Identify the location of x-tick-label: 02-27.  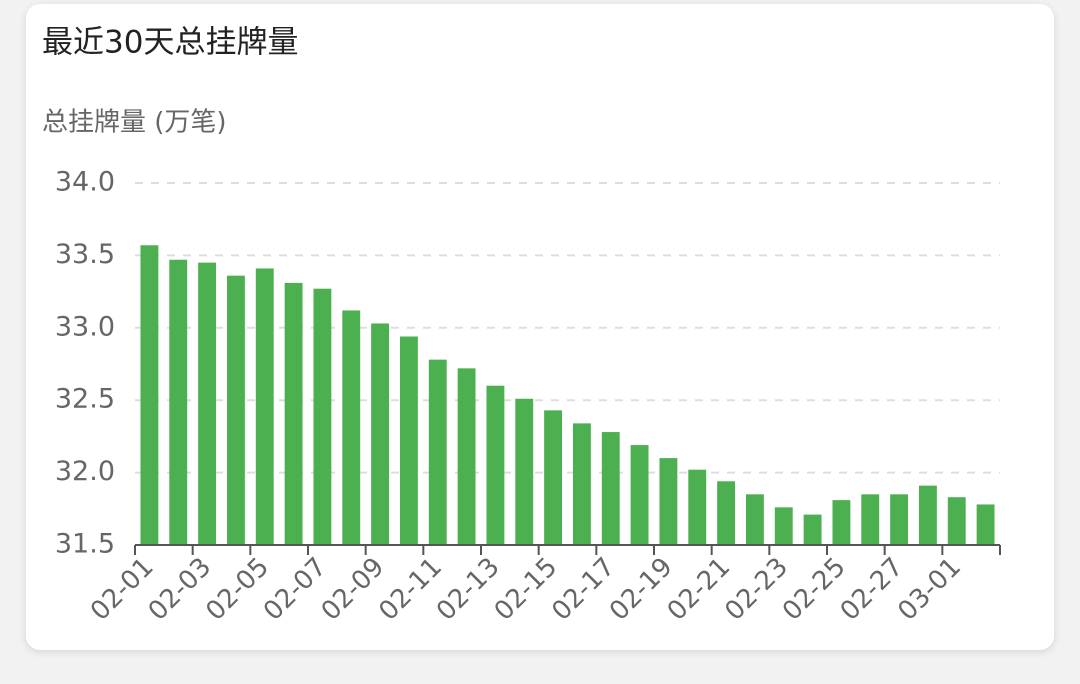
(872, 589).